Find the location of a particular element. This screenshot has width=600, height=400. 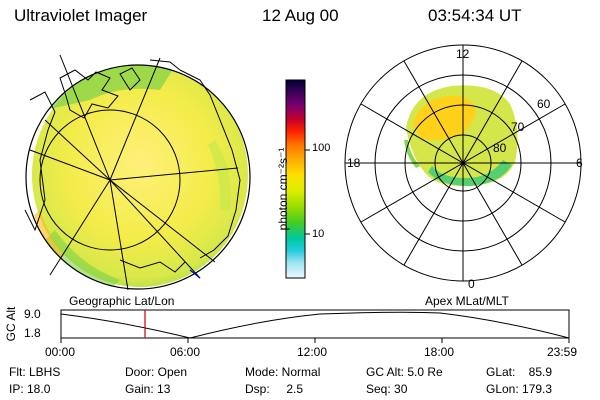

gc-alt-axis-label: GC Alt is located at coordinates (11, 324).